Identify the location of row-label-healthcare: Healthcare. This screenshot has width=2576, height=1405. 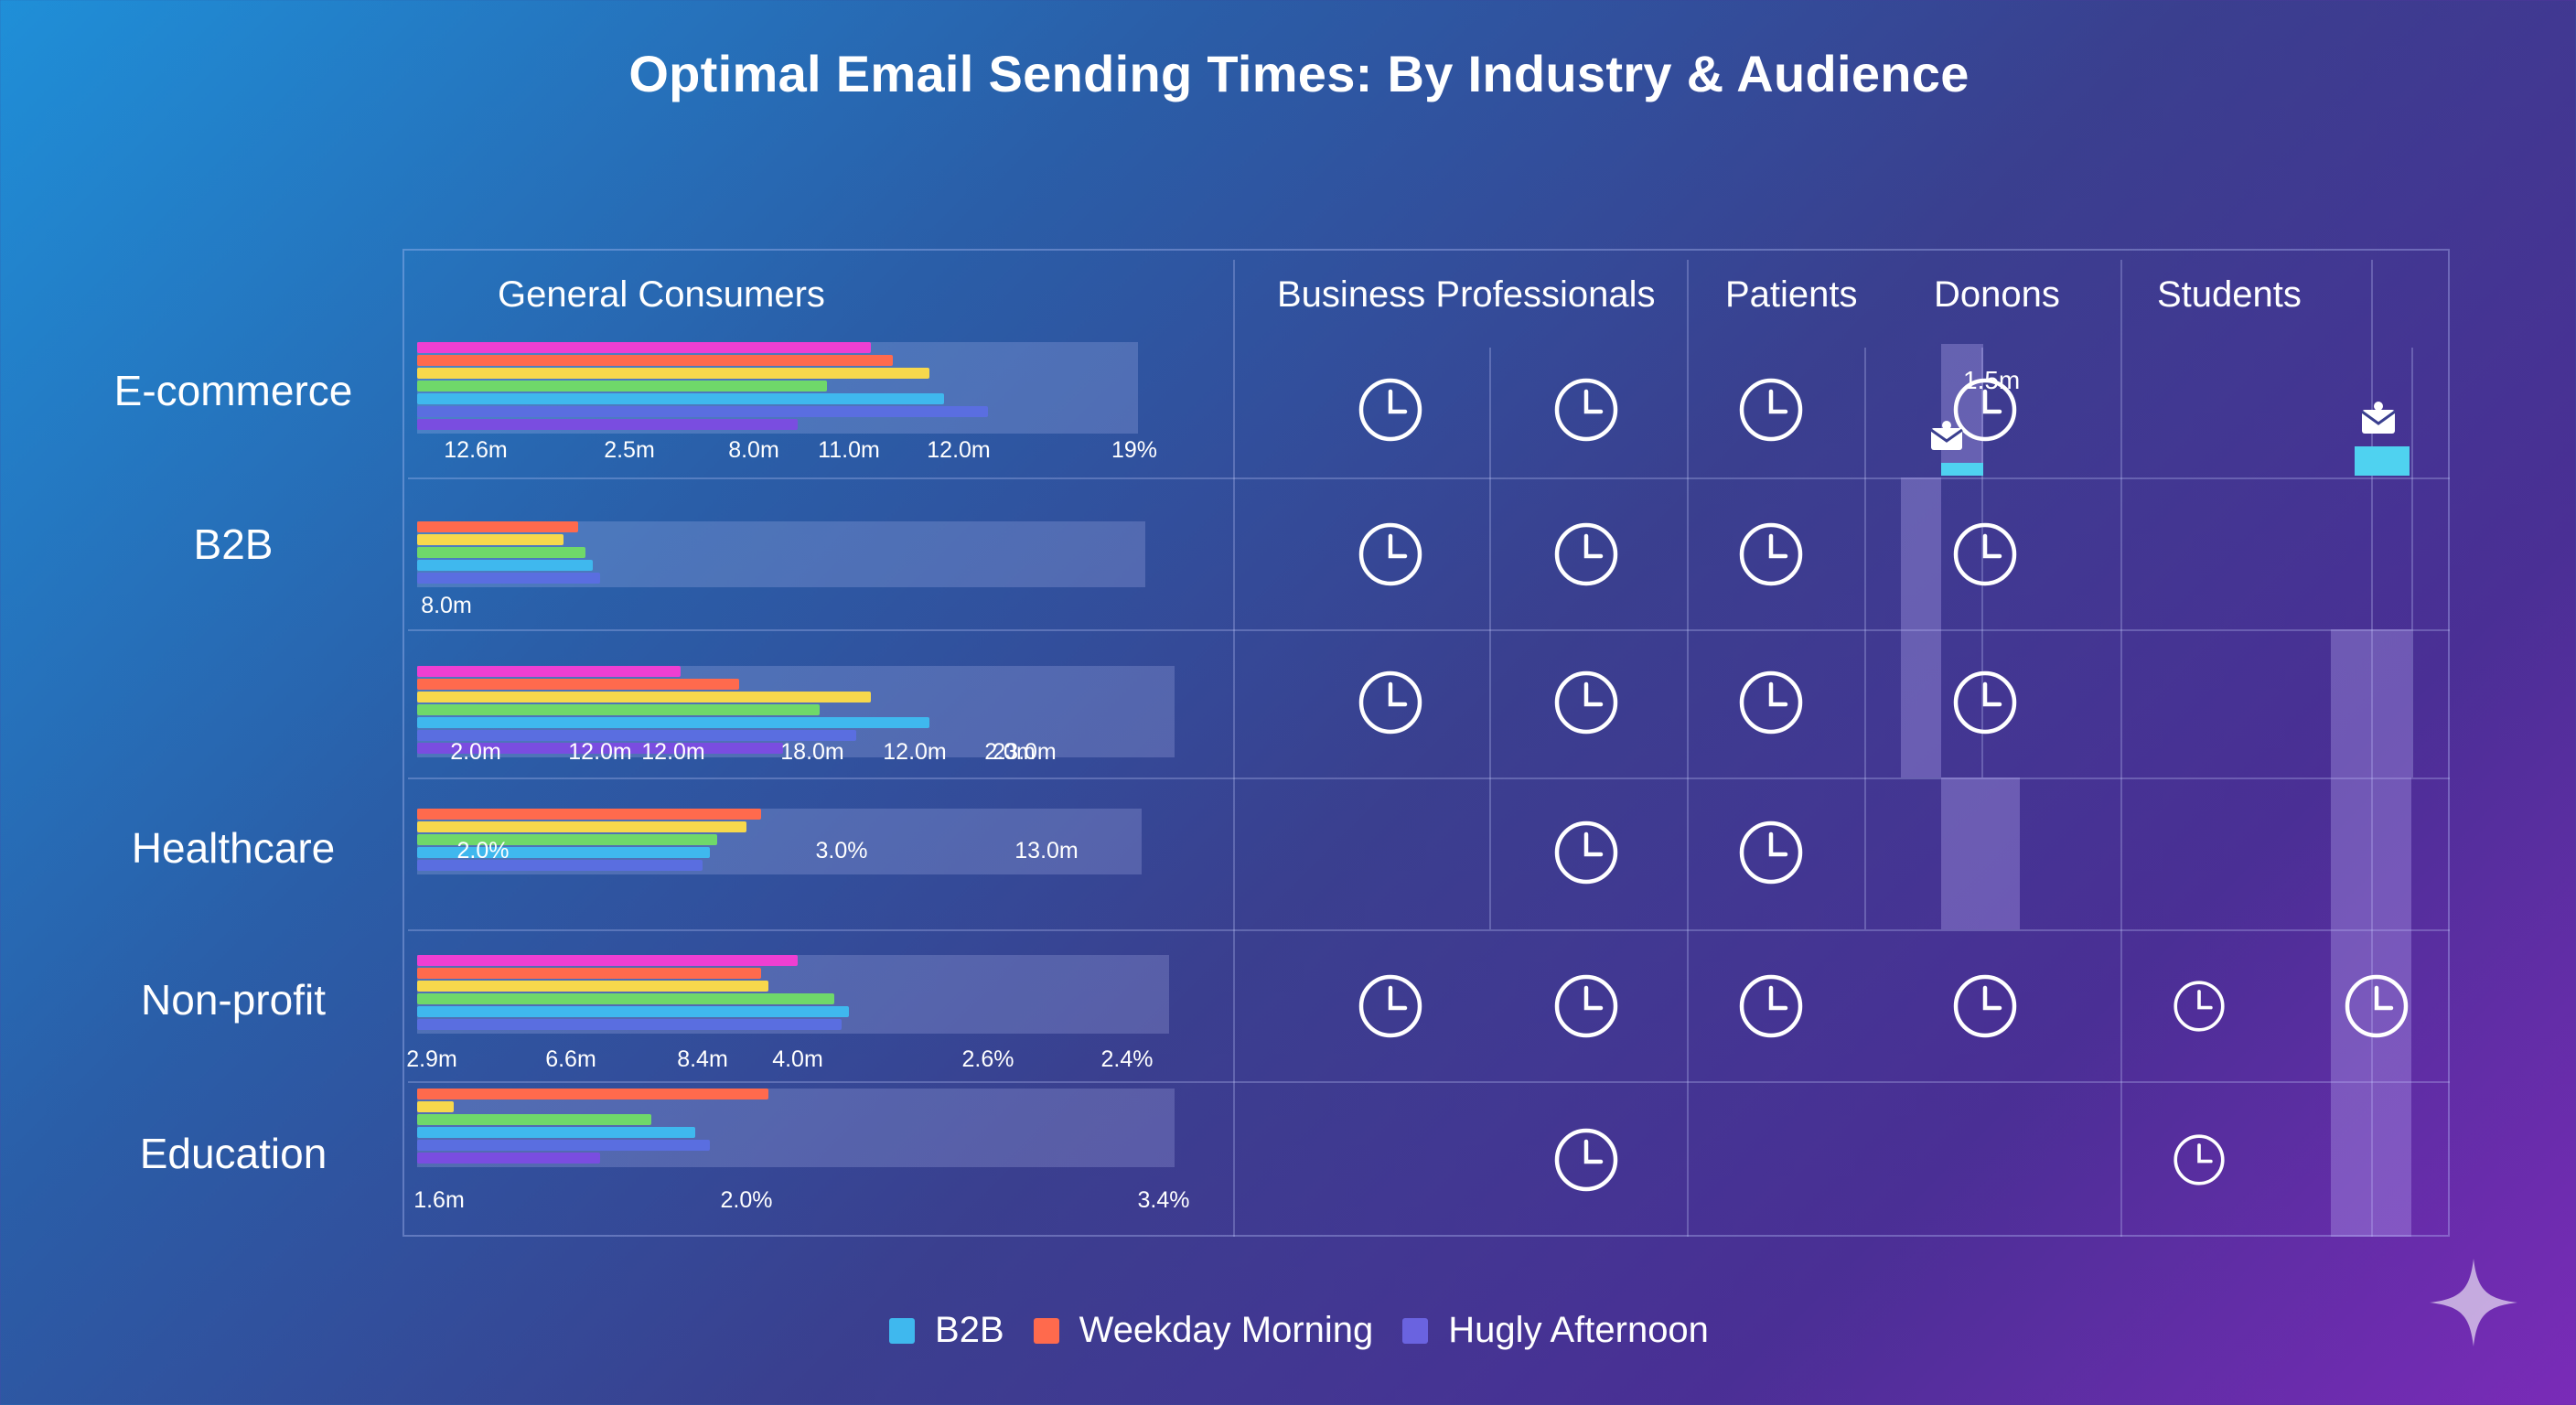
(234, 848).